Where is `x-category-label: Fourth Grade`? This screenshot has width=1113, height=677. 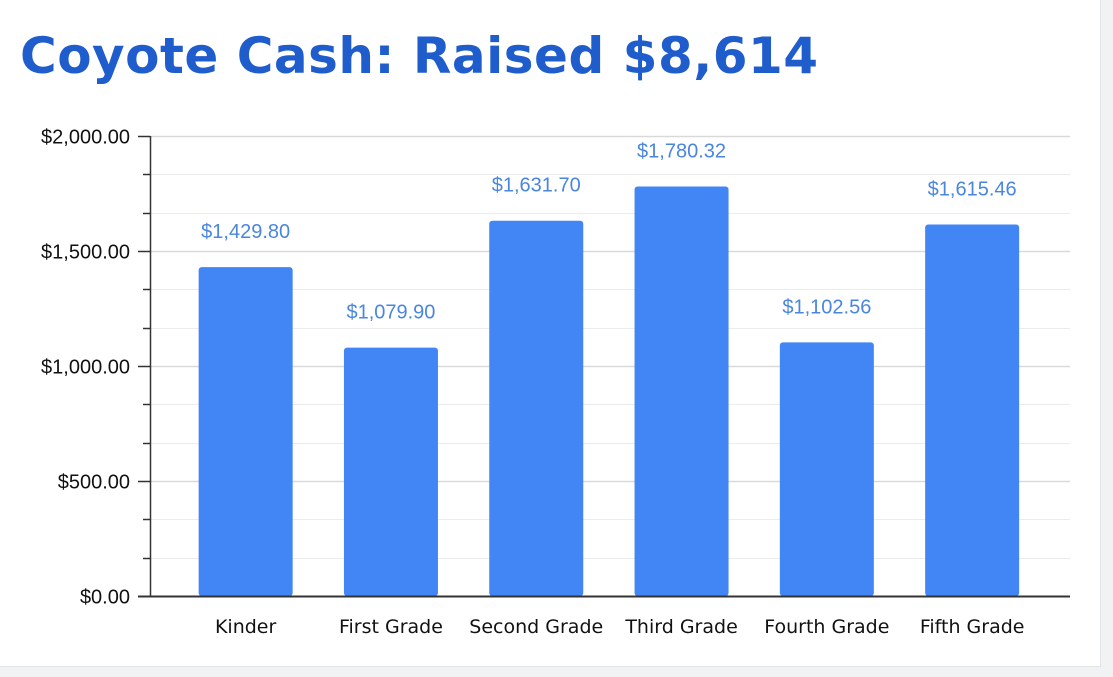
x-category-label: Fourth Grade is located at coordinates (826, 627).